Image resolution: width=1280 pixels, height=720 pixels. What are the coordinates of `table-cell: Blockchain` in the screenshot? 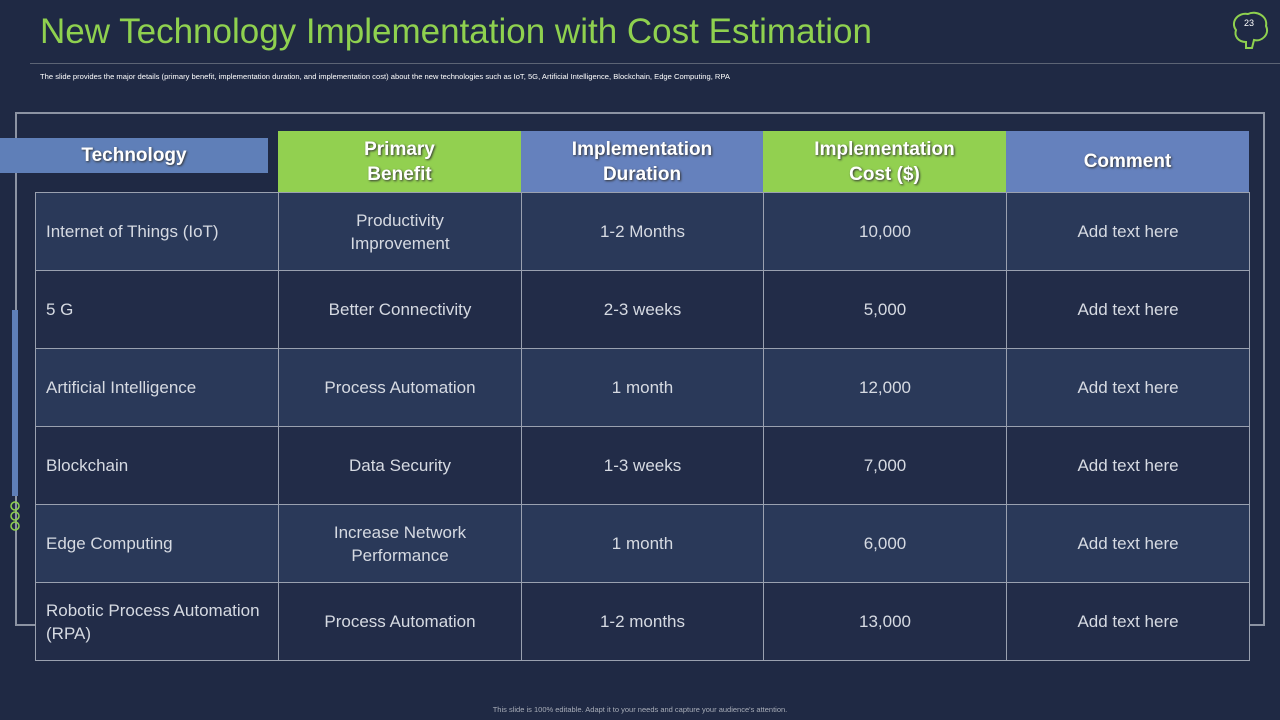 It's located at (157, 465).